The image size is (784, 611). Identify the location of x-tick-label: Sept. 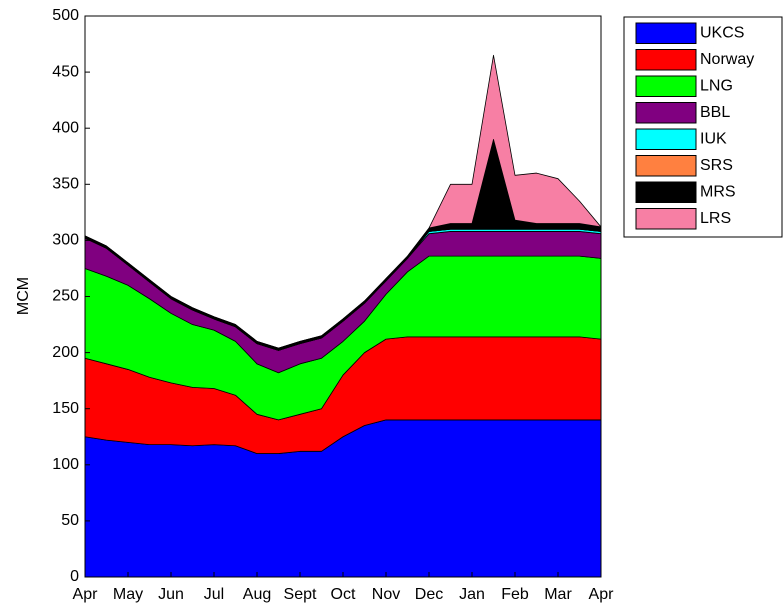
(300, 594).